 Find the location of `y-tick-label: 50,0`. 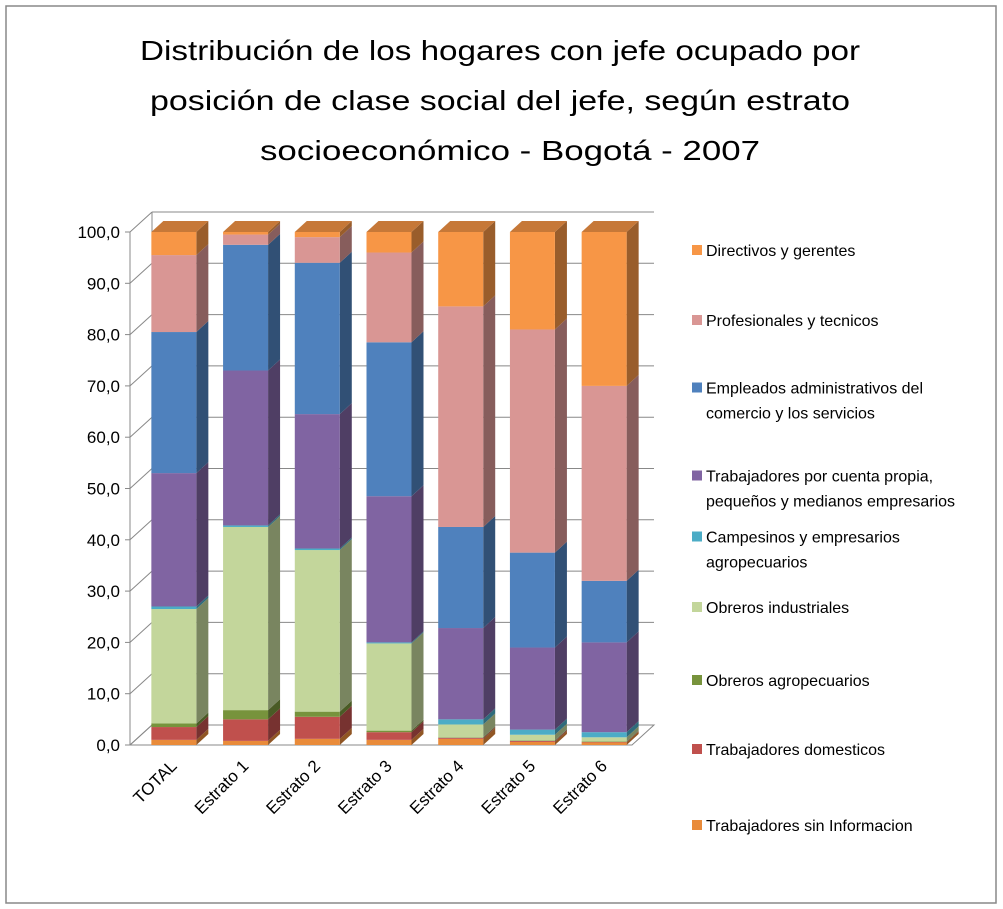

y-tick-label: 50,0 is located at coordinates (103, 489).